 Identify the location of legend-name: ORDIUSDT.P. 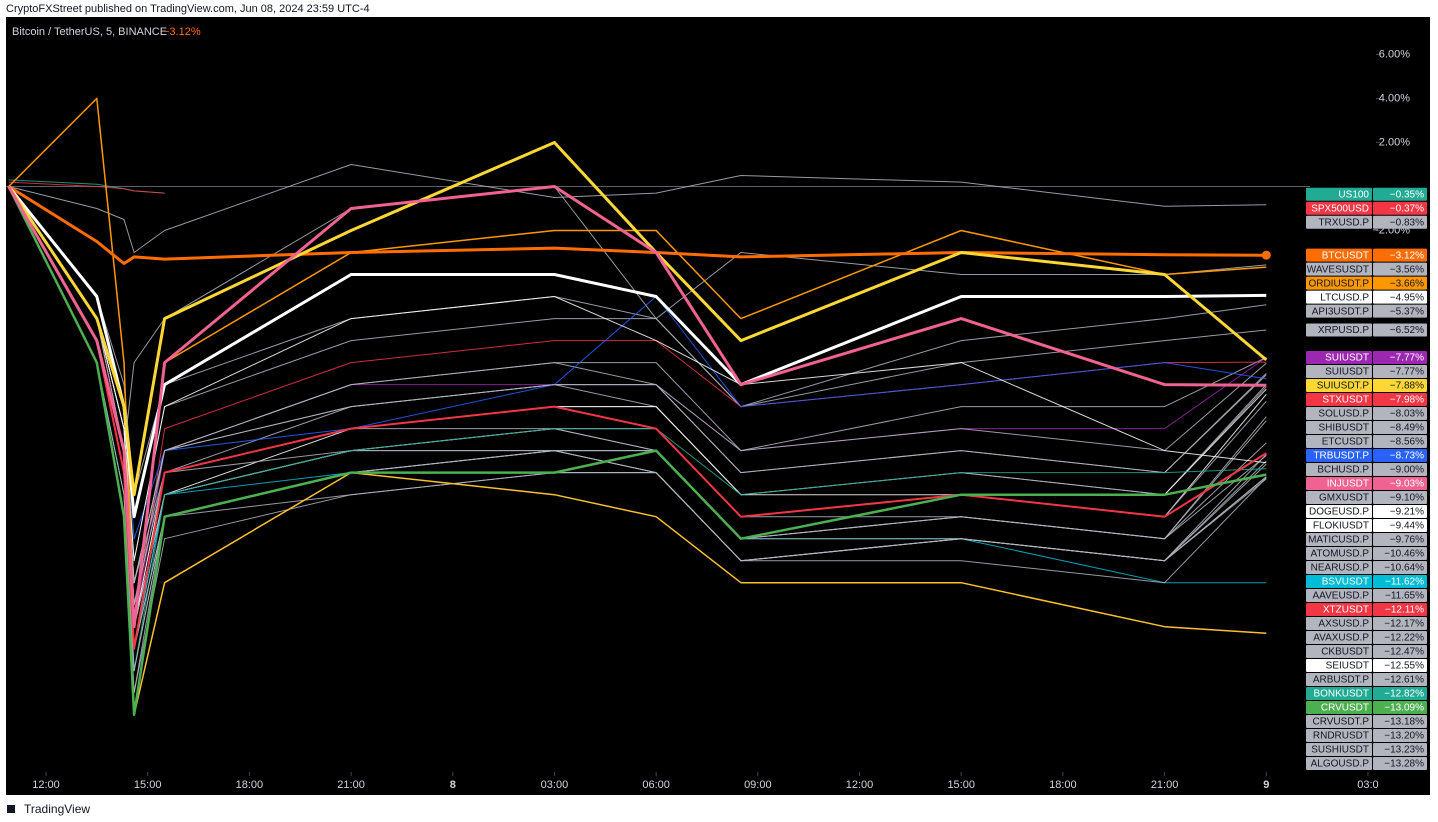
(1338, 283).